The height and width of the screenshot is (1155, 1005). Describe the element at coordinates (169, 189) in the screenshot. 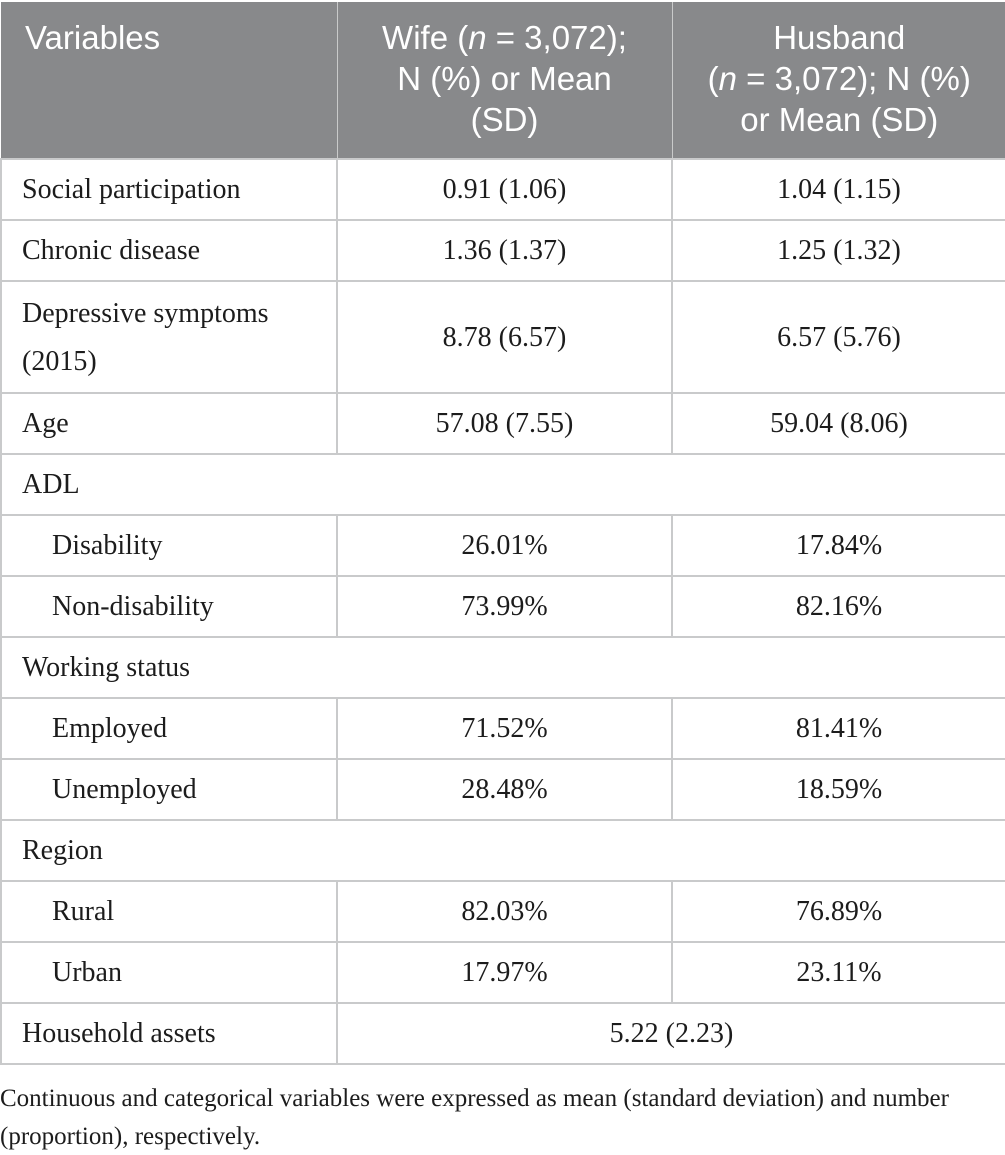

I see `row-label: Social participation` at that location.